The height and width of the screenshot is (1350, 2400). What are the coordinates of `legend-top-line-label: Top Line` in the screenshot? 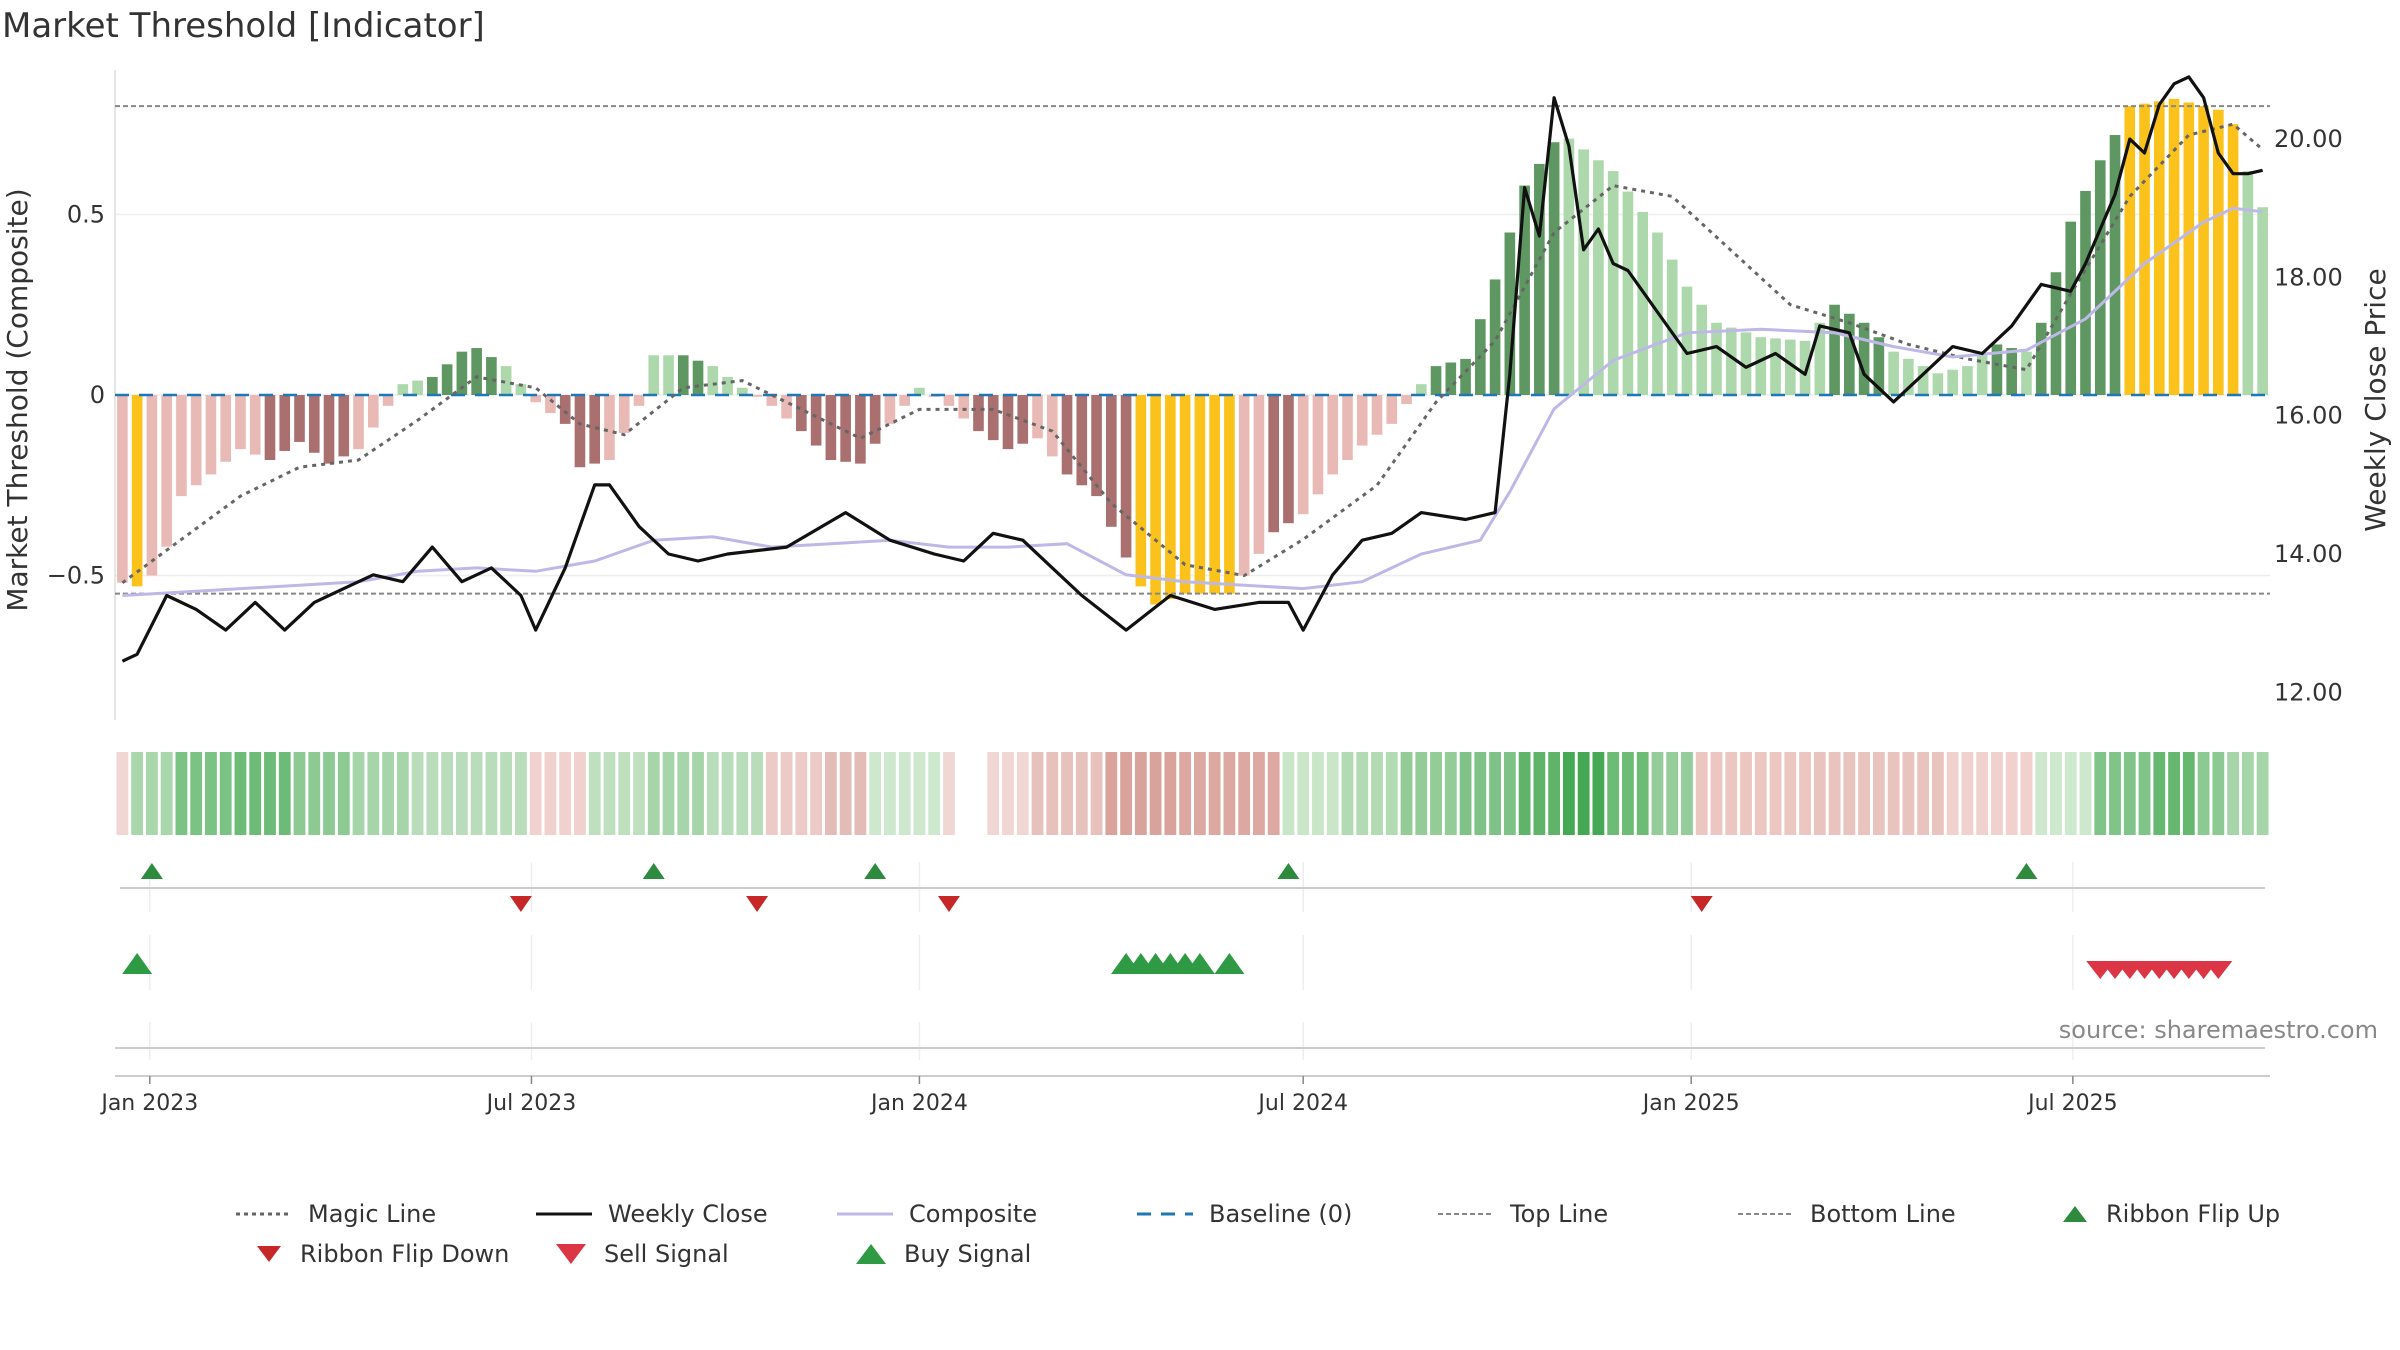 It's located at (1559, 1214).